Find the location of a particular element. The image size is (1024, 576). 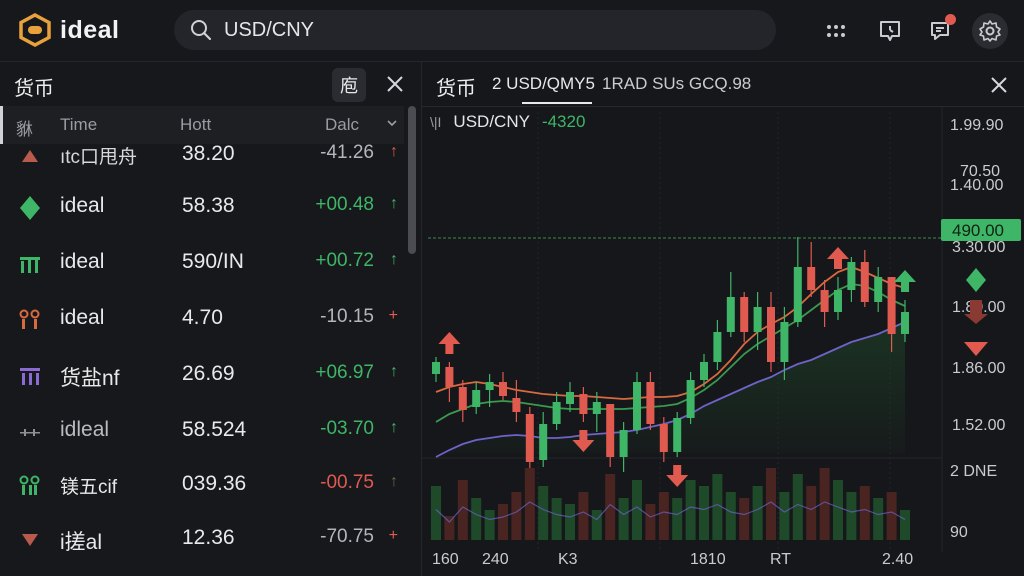

currency-change: -41.26 is located at coordinates (347, 152).